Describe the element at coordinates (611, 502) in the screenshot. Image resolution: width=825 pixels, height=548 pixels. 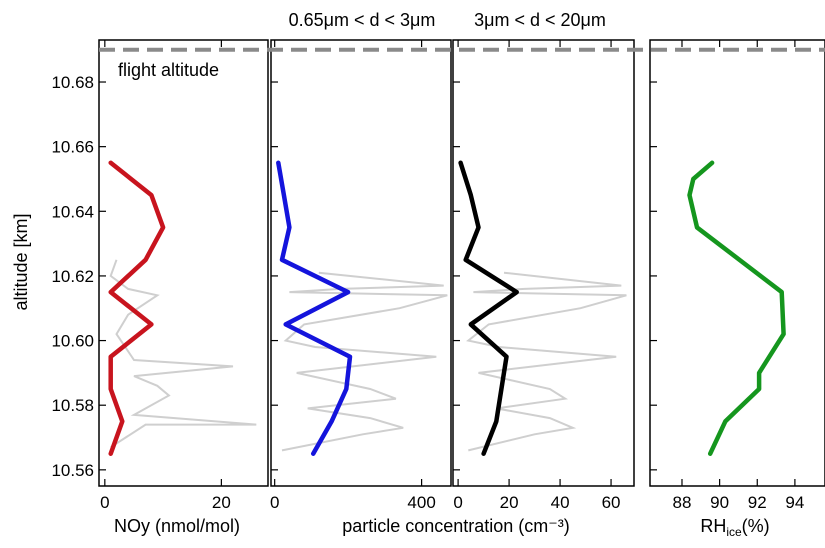
I see `x-tick-label-coarse-3: 60` at that location.